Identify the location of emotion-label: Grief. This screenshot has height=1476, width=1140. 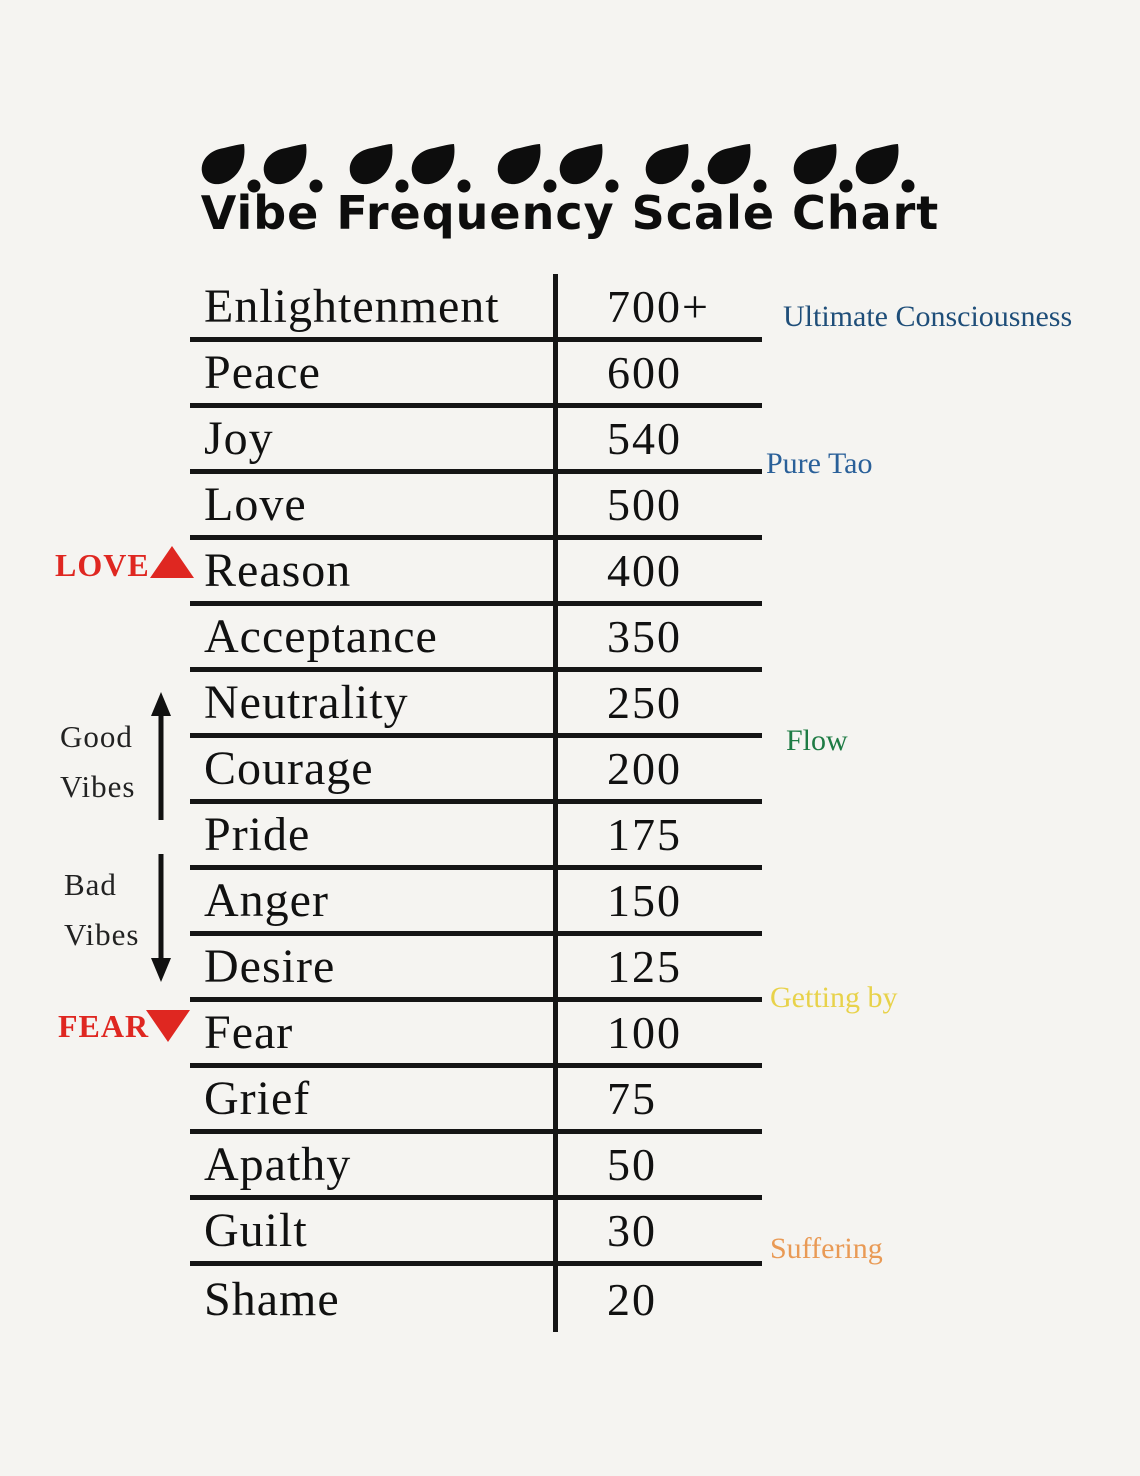
(257, 1098).